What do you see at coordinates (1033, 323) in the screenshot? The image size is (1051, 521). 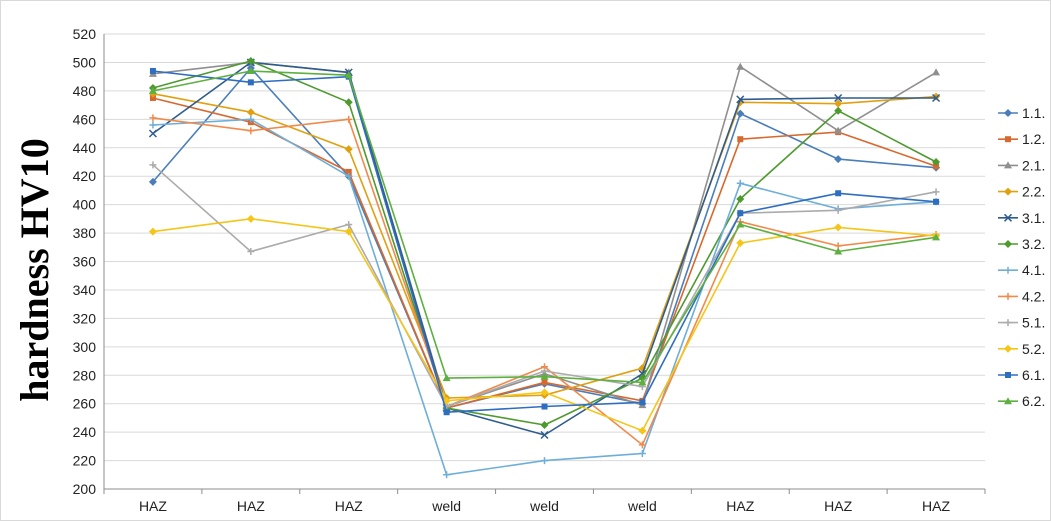 I see `legend-label: 5.1.` at bounding box center [1033, 323].